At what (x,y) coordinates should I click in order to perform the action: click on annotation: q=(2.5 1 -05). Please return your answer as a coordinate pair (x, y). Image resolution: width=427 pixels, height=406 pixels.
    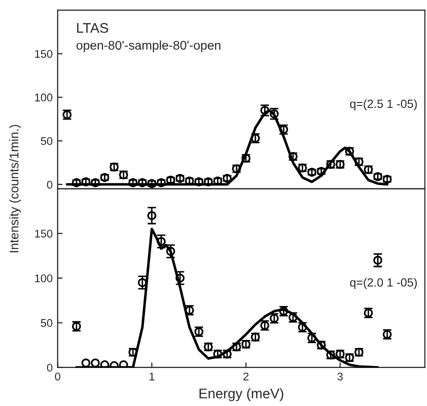
    Looking at the image, I should click on (383, 104).